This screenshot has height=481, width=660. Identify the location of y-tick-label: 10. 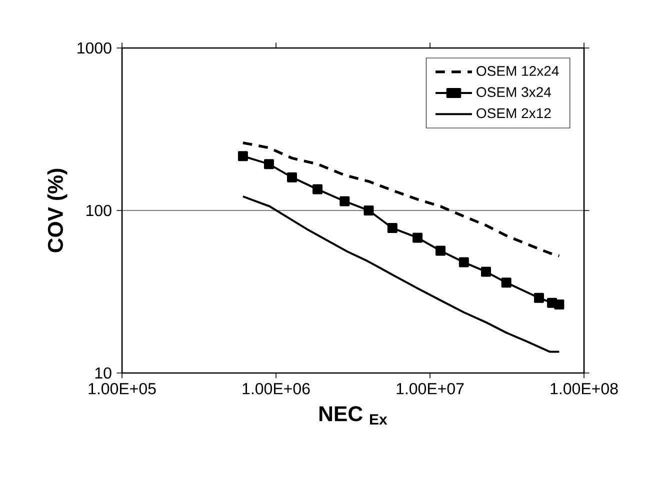
(103, 373).